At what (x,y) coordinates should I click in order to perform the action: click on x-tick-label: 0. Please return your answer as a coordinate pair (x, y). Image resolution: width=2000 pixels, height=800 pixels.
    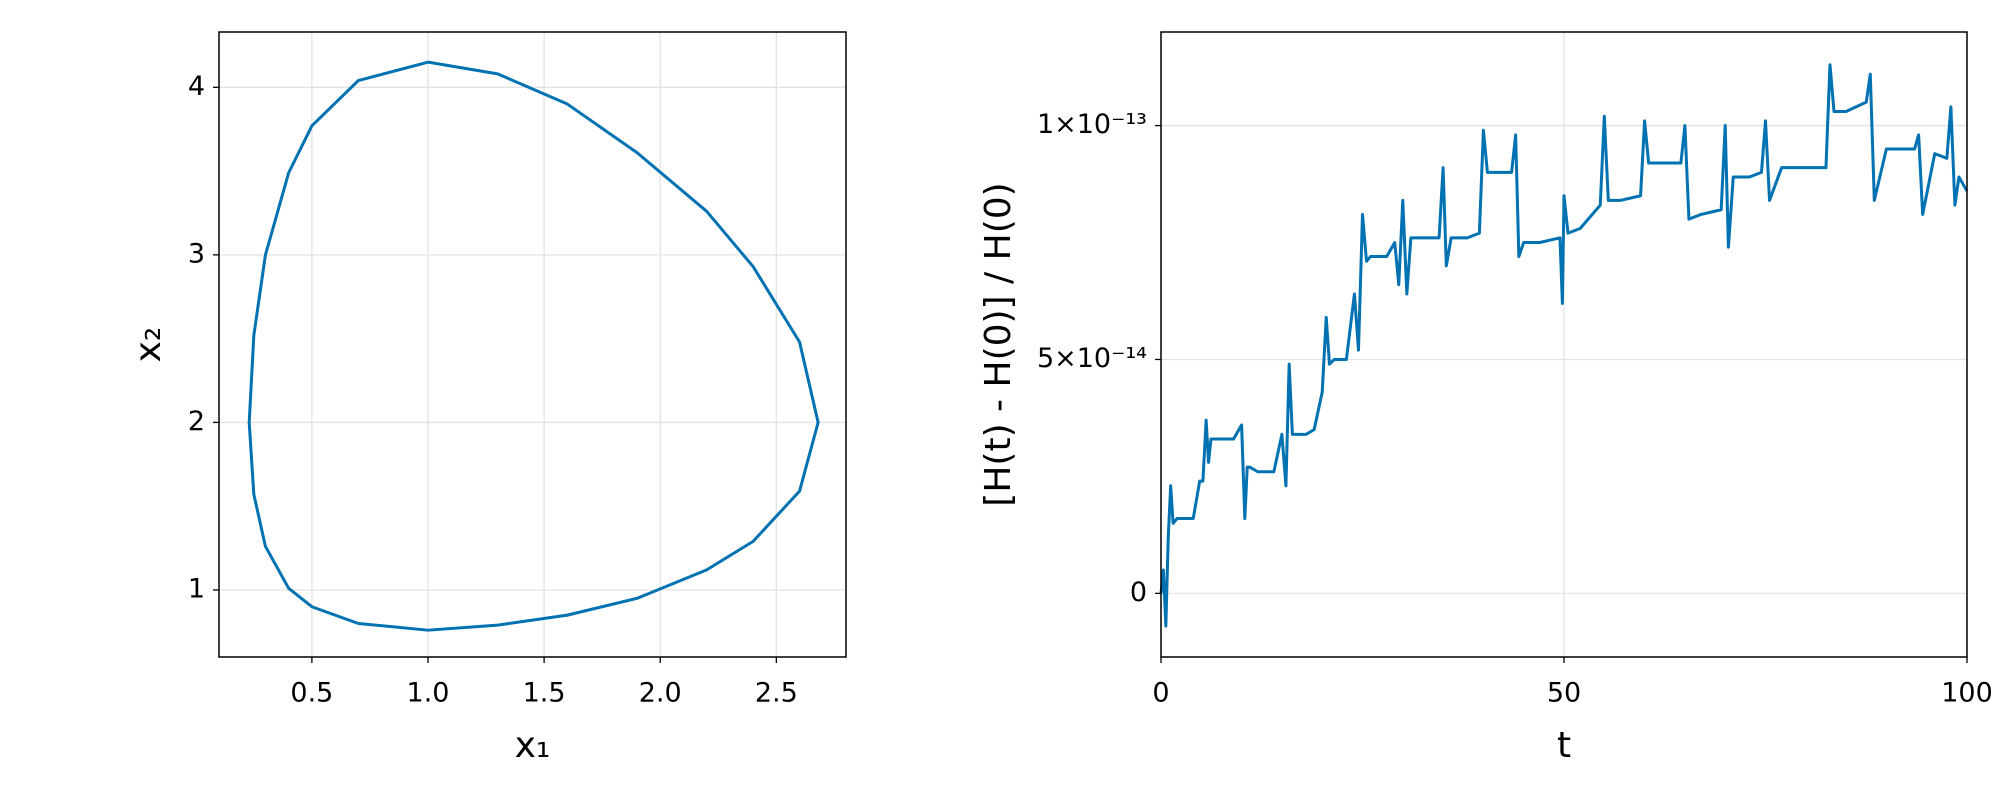
    Looking at the image, I should click on (1160, 693).